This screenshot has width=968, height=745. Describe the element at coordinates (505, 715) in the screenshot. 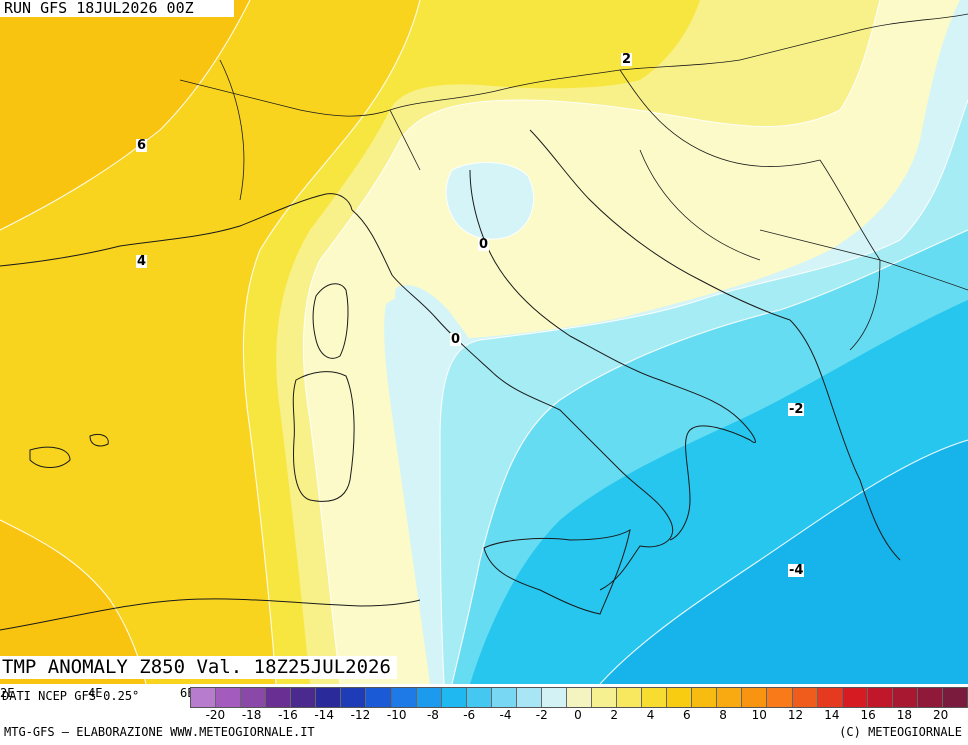

I see `legend-tick-label: -4` at that location.